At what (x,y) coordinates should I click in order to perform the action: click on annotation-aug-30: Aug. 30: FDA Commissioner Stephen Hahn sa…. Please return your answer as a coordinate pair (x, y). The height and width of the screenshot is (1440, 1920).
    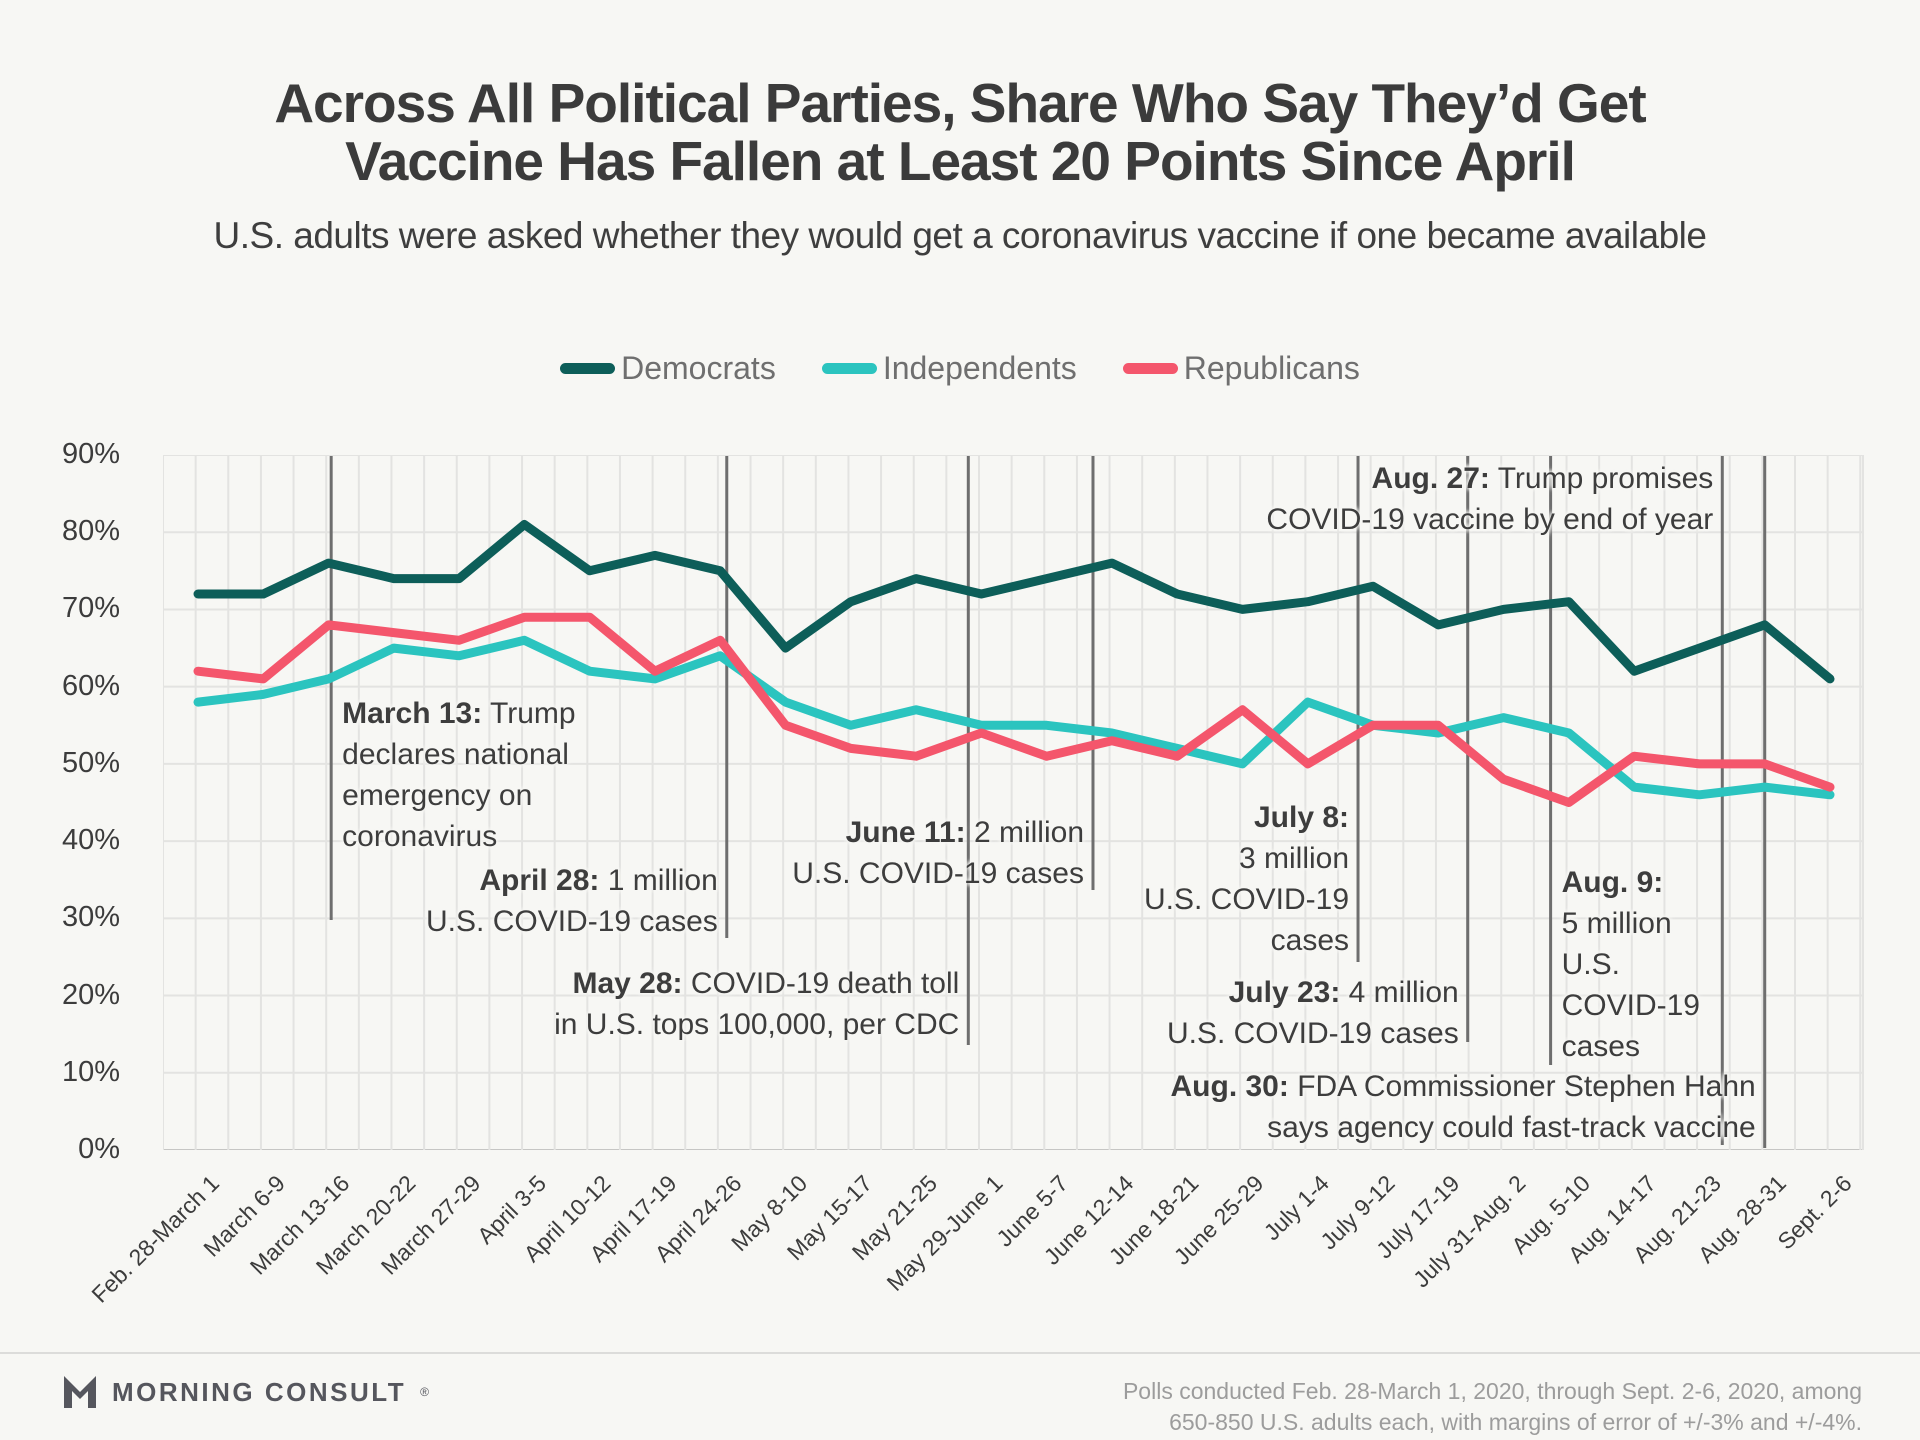
    Looking at the image, I should click on (1463, 1107).